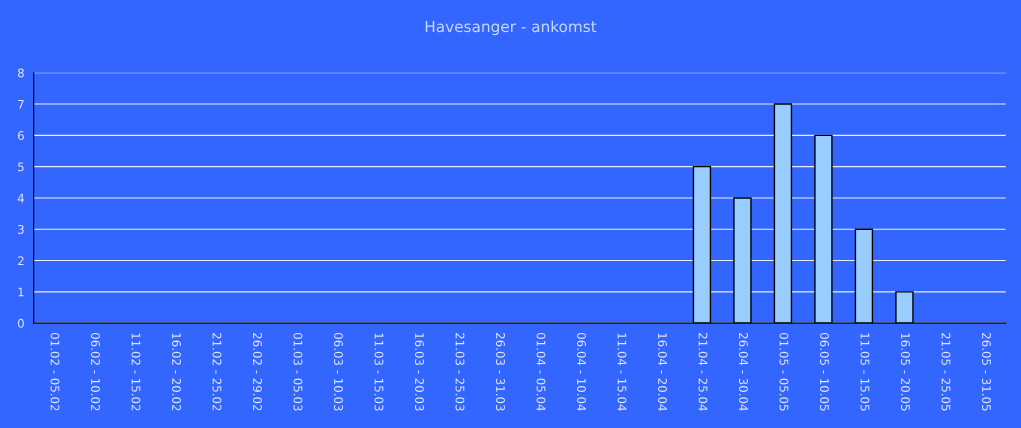  What do you see at coordinates (419, 372) in the screenshot?
I see `x-tick-label: 16.03 - 20.03` at bounding box center [419, 372].